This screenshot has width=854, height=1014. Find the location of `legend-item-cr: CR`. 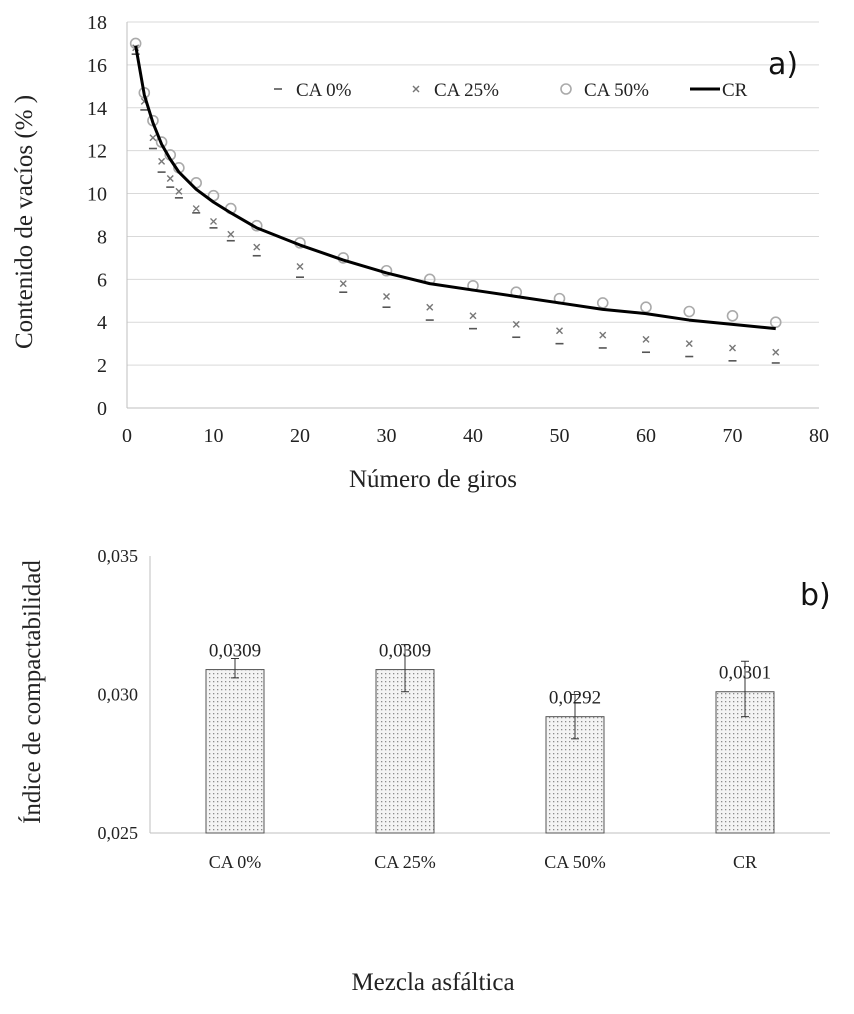

legend-item-cr: CR is located at coordinates (719, 90).